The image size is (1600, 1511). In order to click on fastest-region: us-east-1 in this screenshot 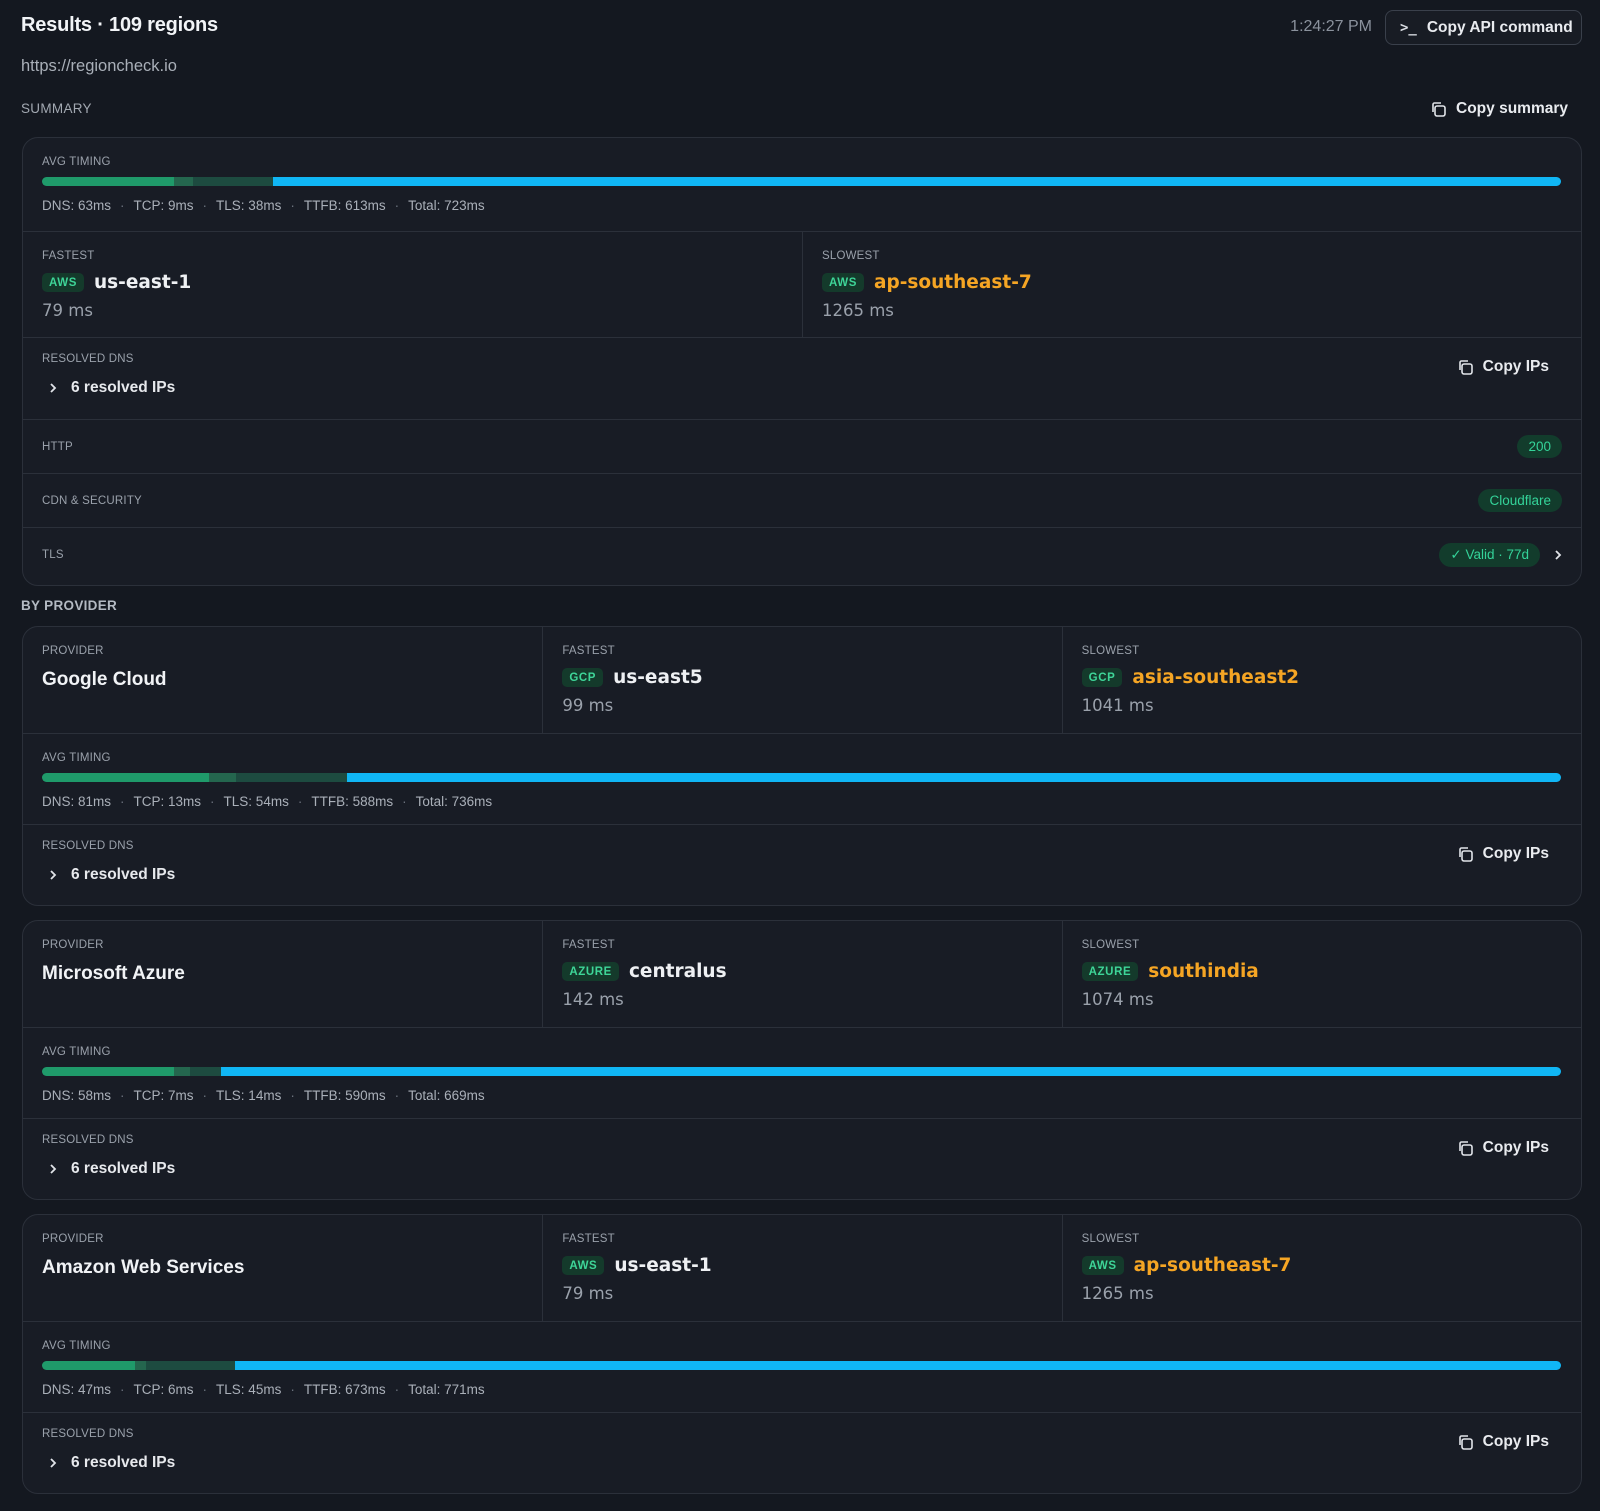, I will do `click(663, 1265)`.